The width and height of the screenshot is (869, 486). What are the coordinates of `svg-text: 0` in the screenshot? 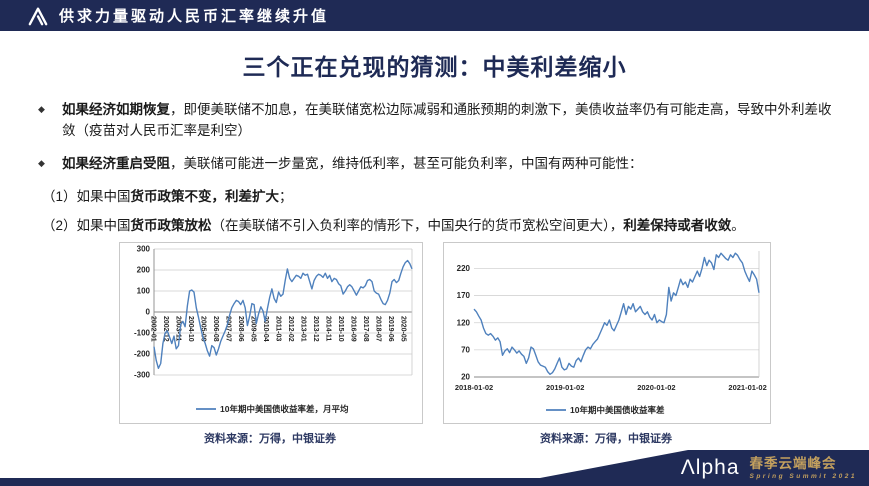 It's located at (148, 312).